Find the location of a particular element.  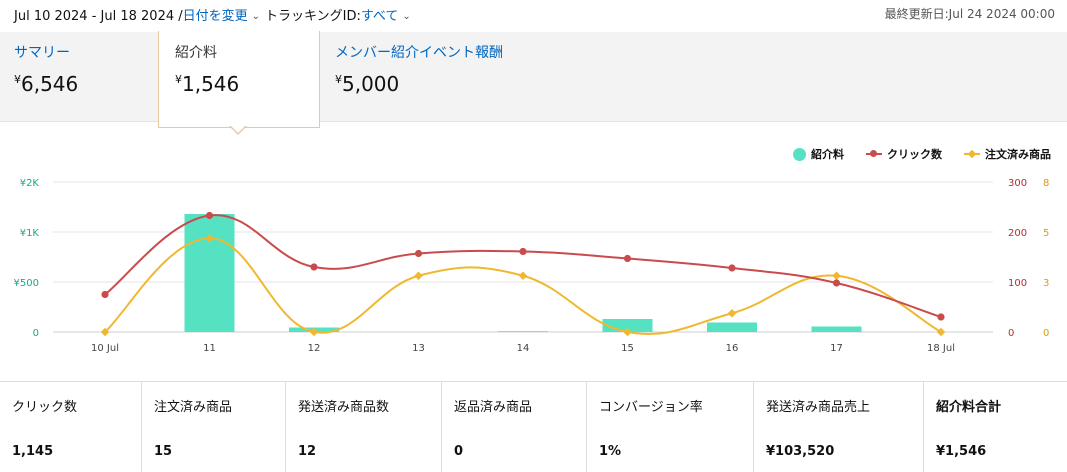

metric-value: ¥1,546 is located at coordinates (961, 451).